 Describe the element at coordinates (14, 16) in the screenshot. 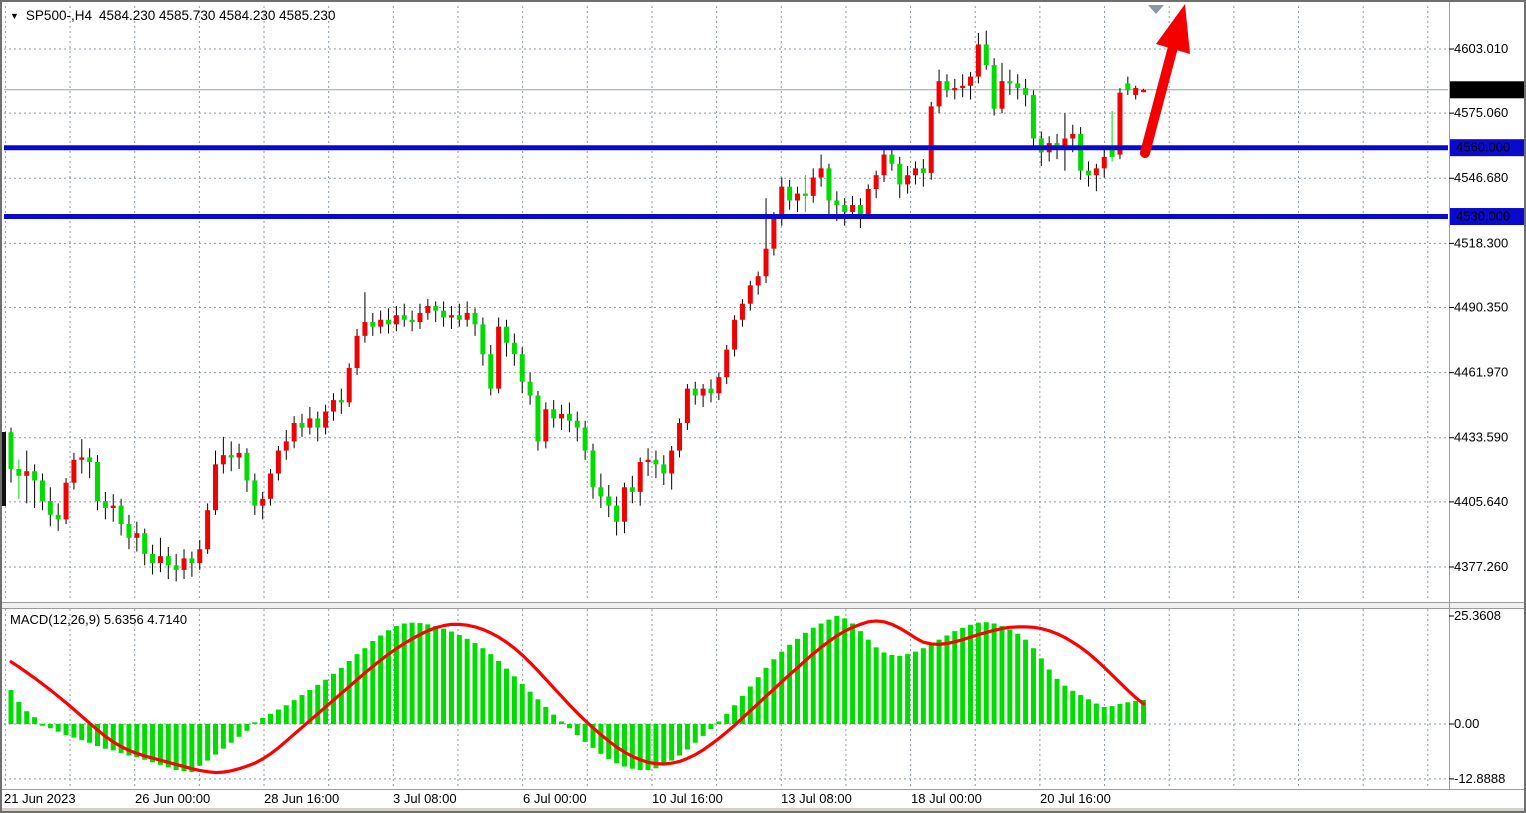

I see `symbol-dropdown-icon: ▼` at that location.